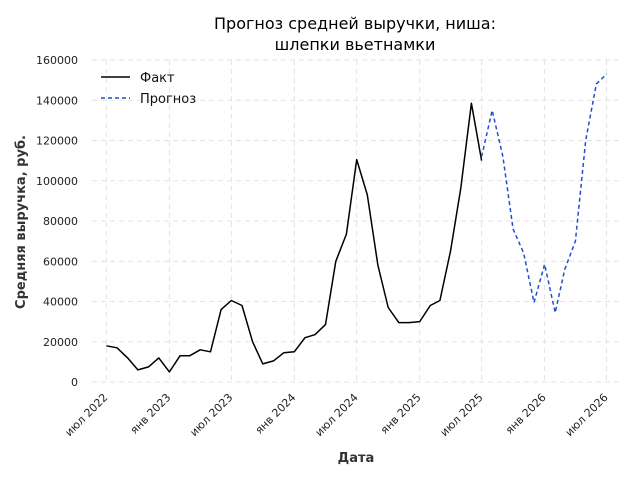 This screenshot has width=640, height=480. I want to click on y-tick-label: 60000, so click(60, 261).